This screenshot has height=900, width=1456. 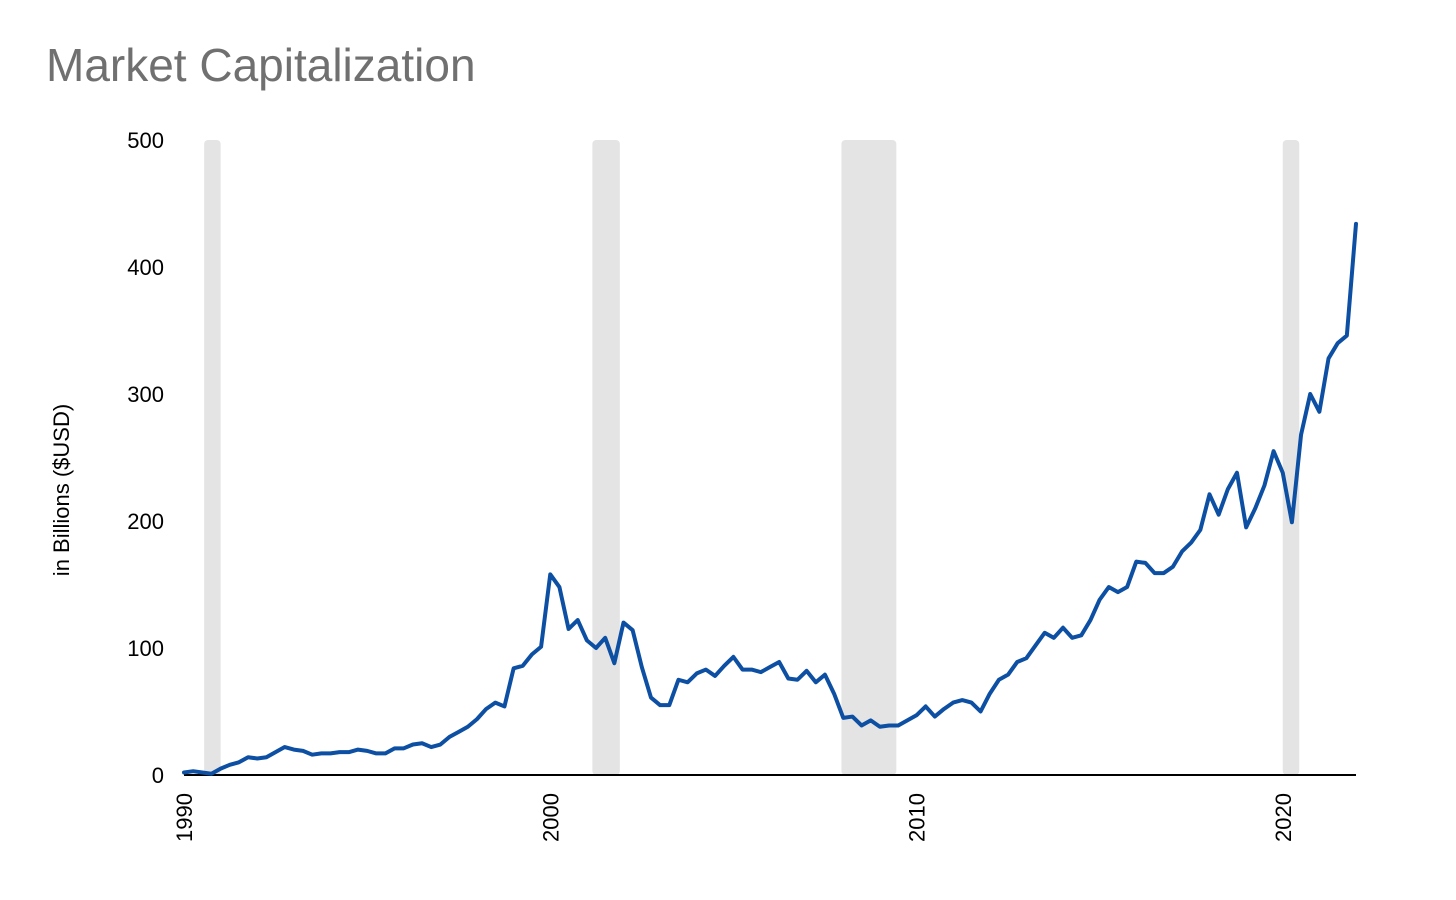 I want to click on y-tick-label: 100, so click(x=145, y=648).